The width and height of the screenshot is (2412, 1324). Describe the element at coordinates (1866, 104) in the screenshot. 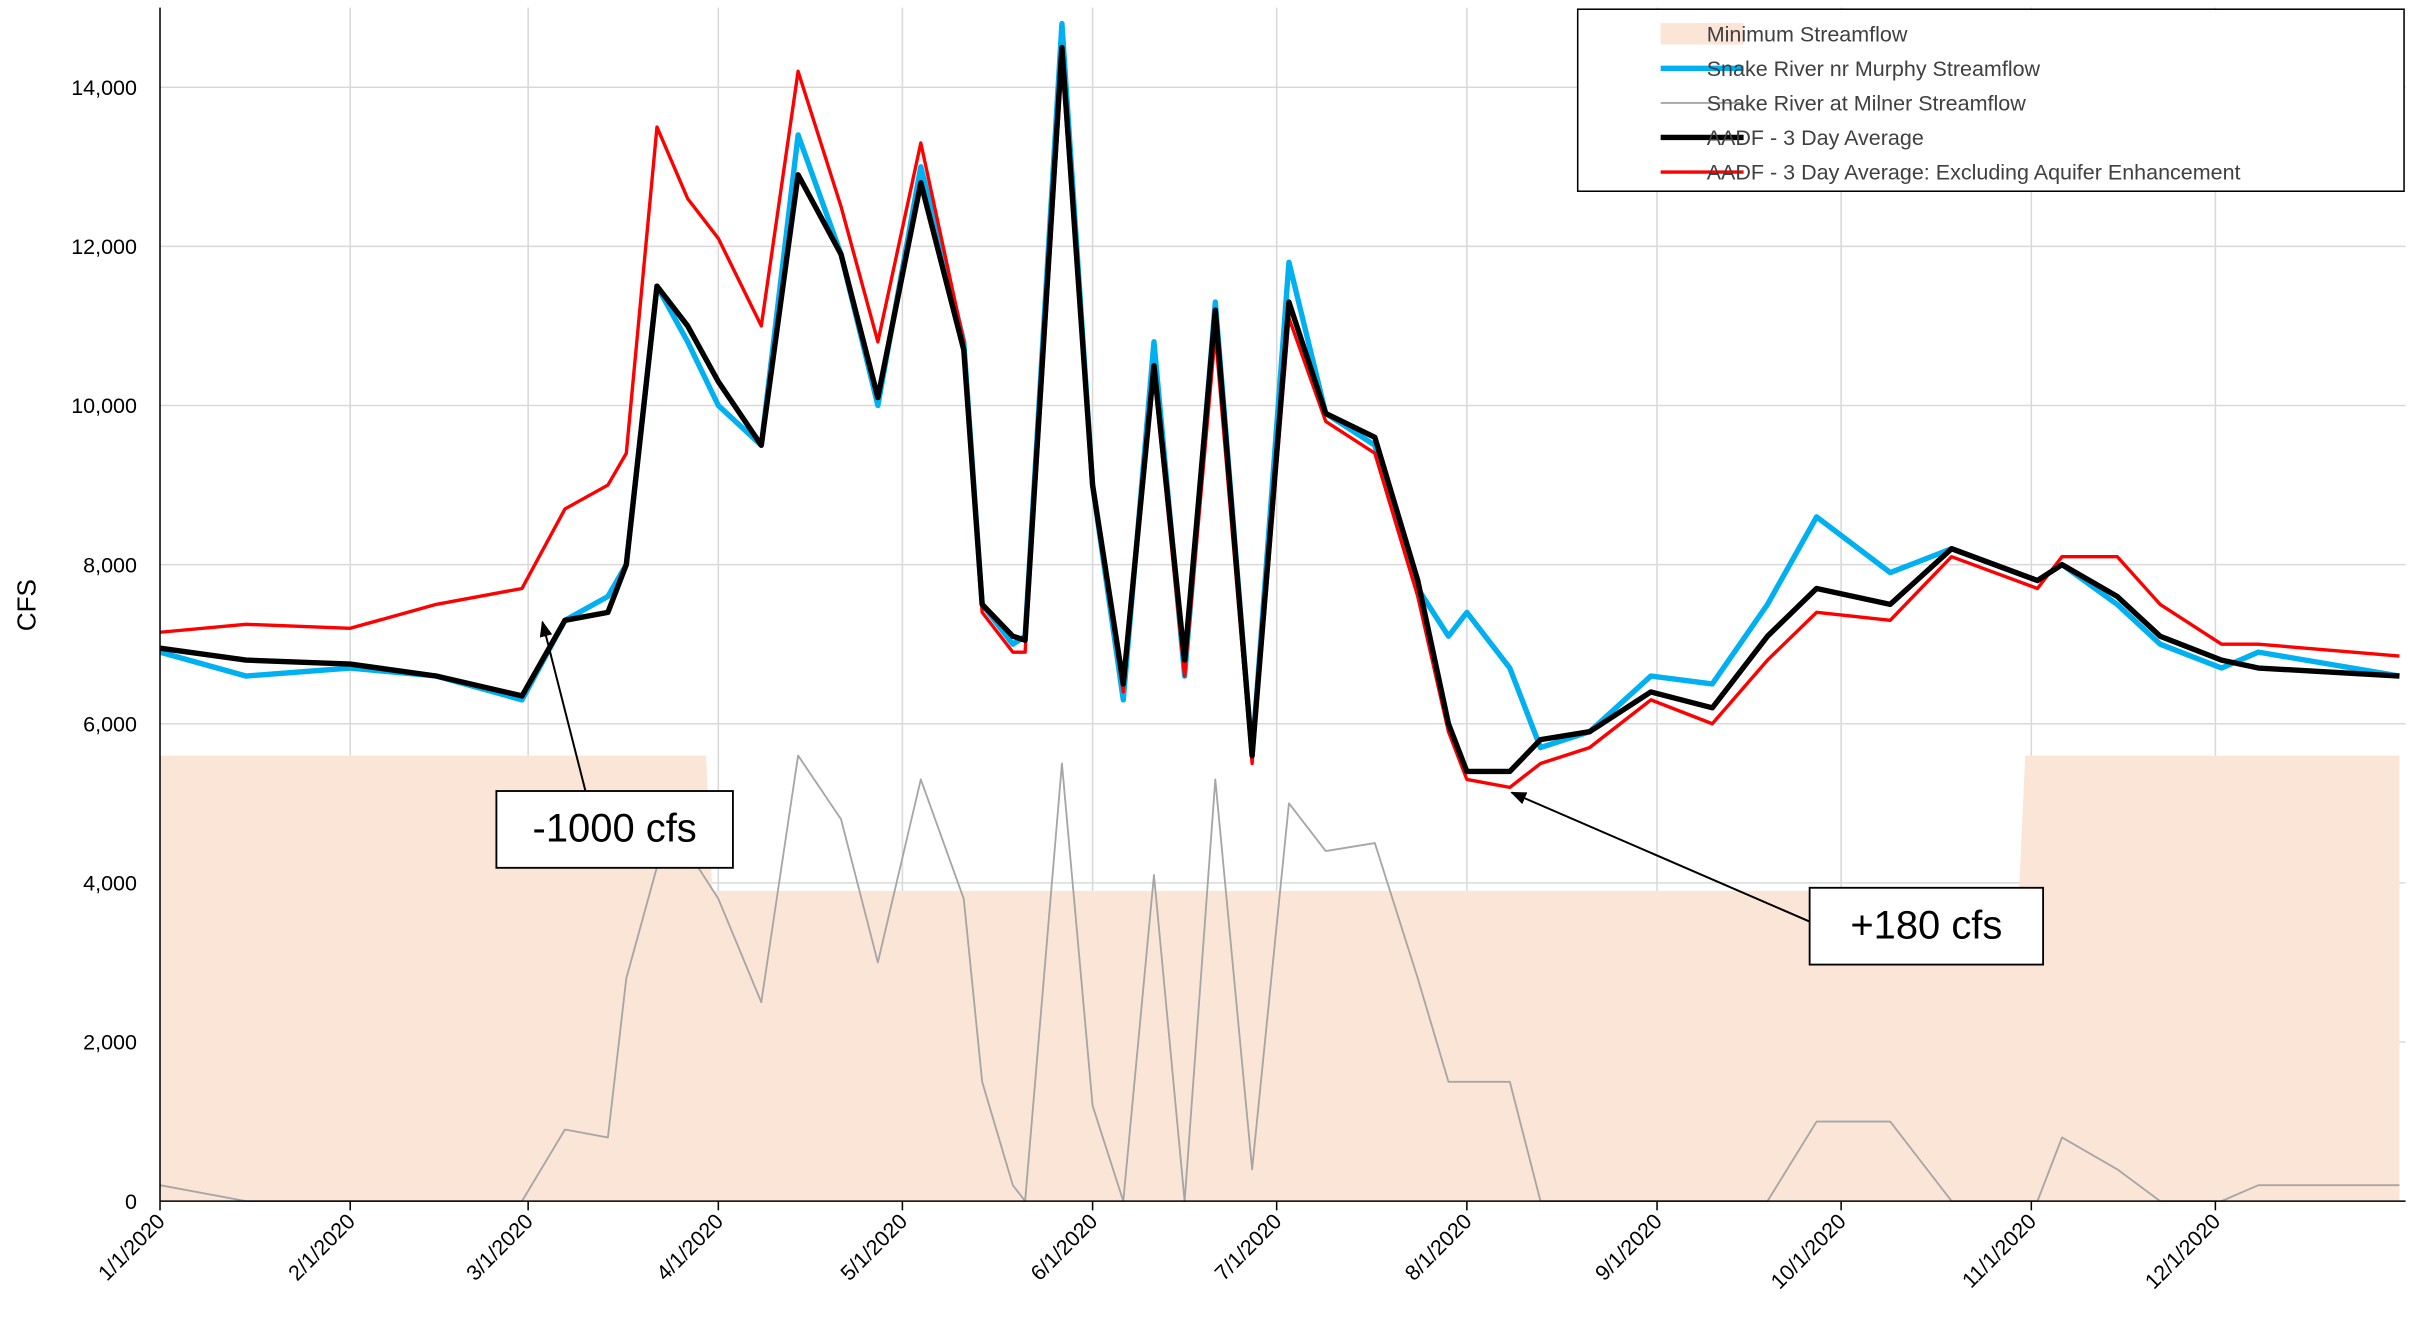

I see `legend-label: Snake River at Milner Streamflow` at that location.